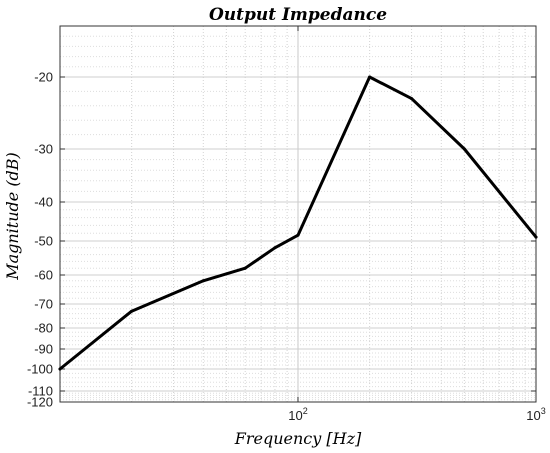 This screenshot has width=550, height=453. What do you see at coordinates (297, 414) in the screenshot?
I see `x-tick-label: 10²` at bounding box center [297, 414].